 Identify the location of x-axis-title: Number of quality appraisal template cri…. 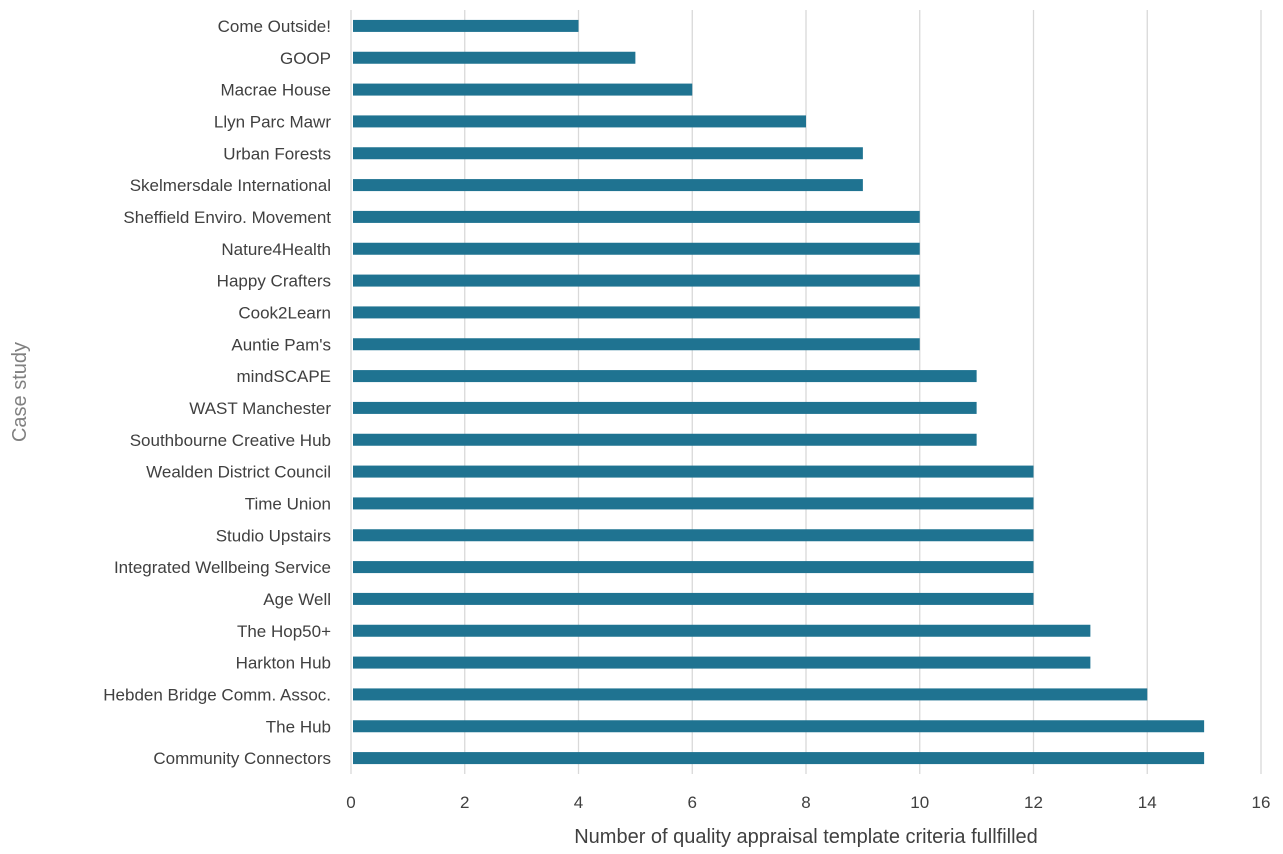
(806, 837).